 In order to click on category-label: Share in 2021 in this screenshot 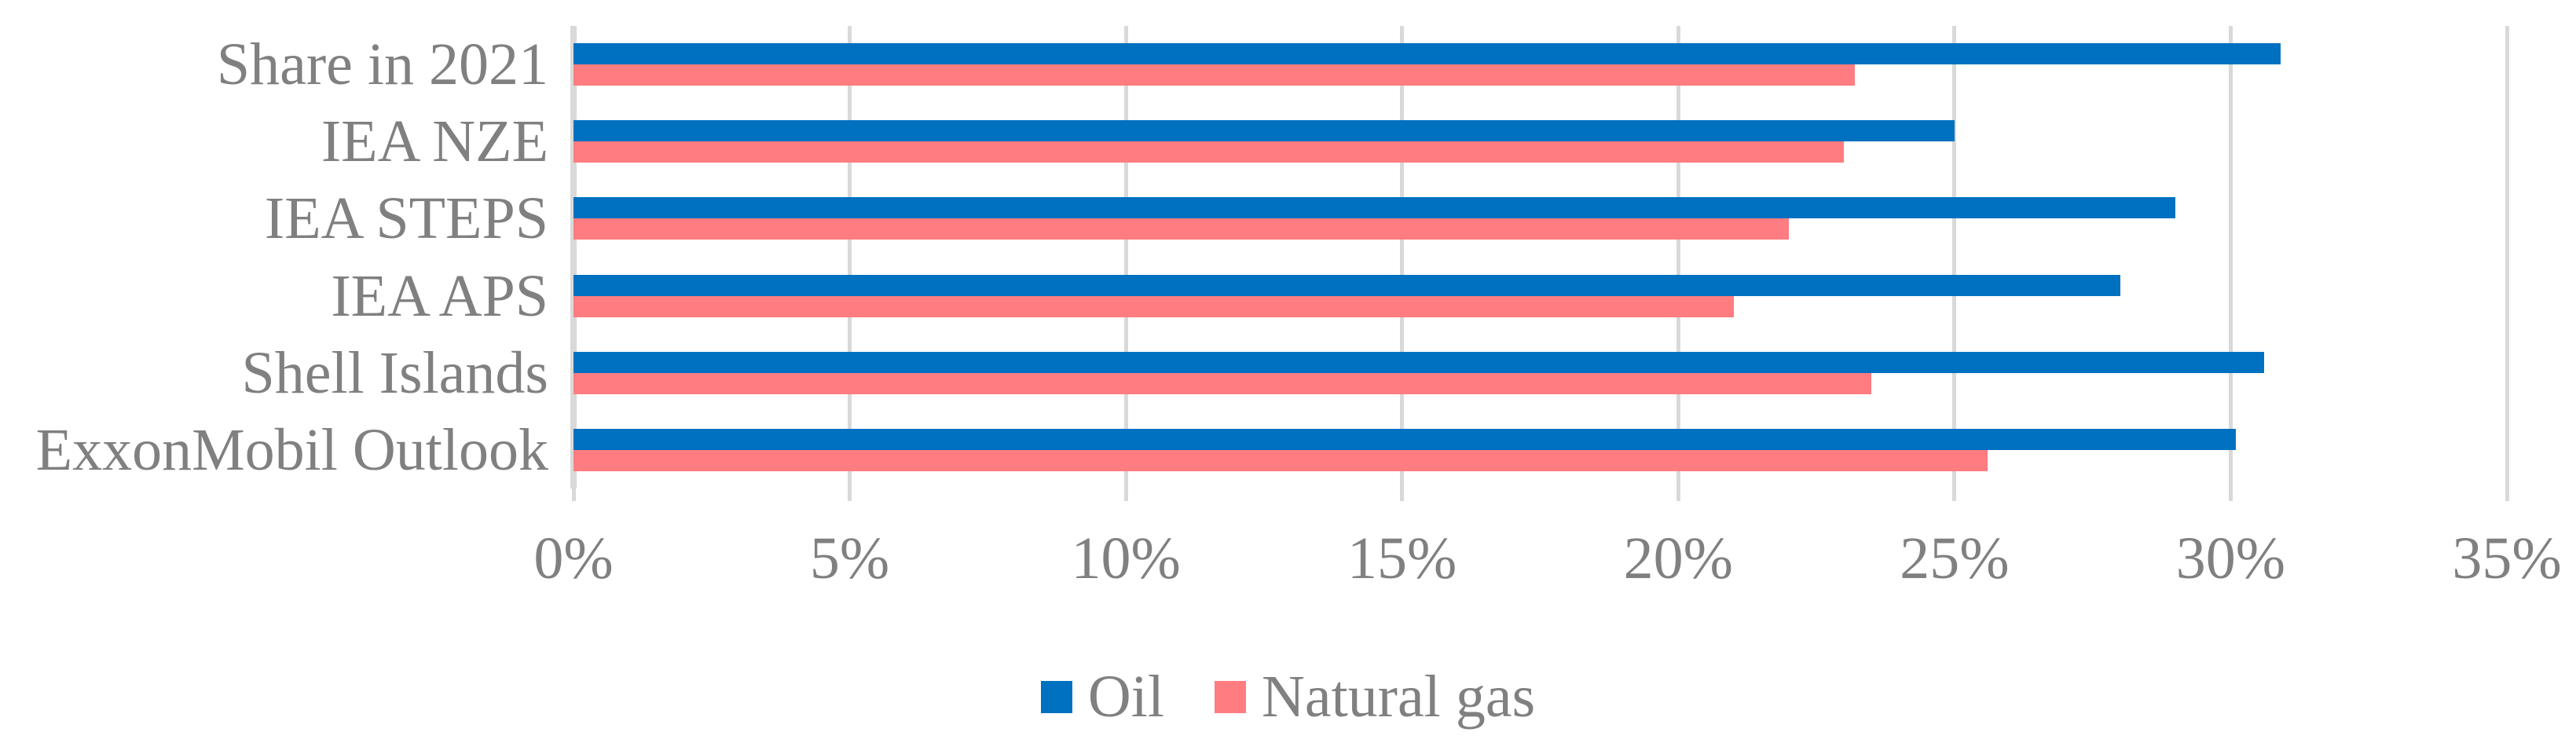, I will do `click(382, 65)`.